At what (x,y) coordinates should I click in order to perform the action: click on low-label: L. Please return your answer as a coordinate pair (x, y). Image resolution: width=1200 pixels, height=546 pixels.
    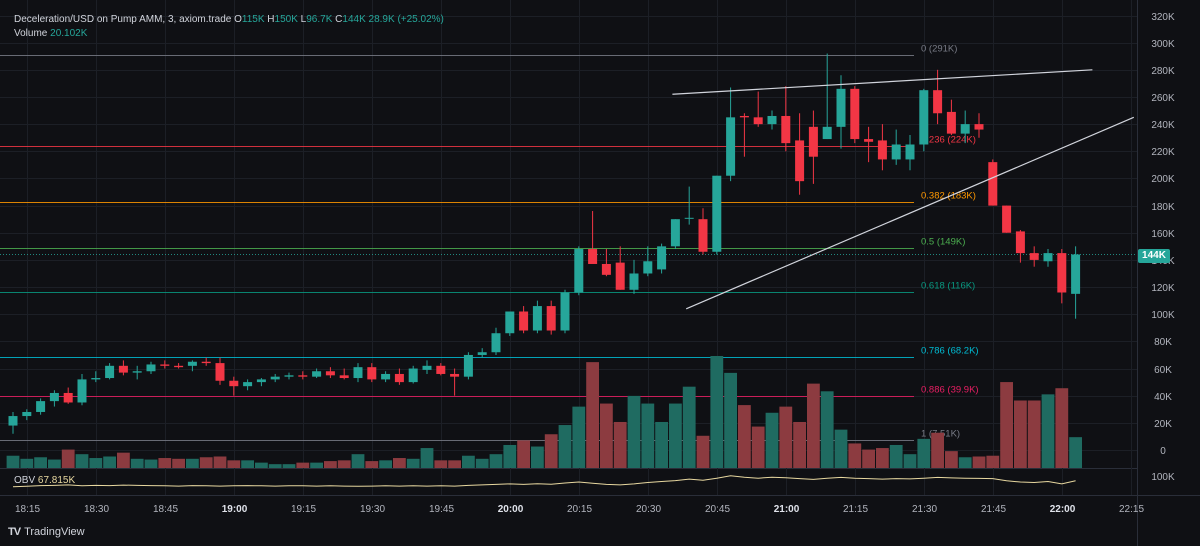
    Looking at the image, I should click on (303, 19).